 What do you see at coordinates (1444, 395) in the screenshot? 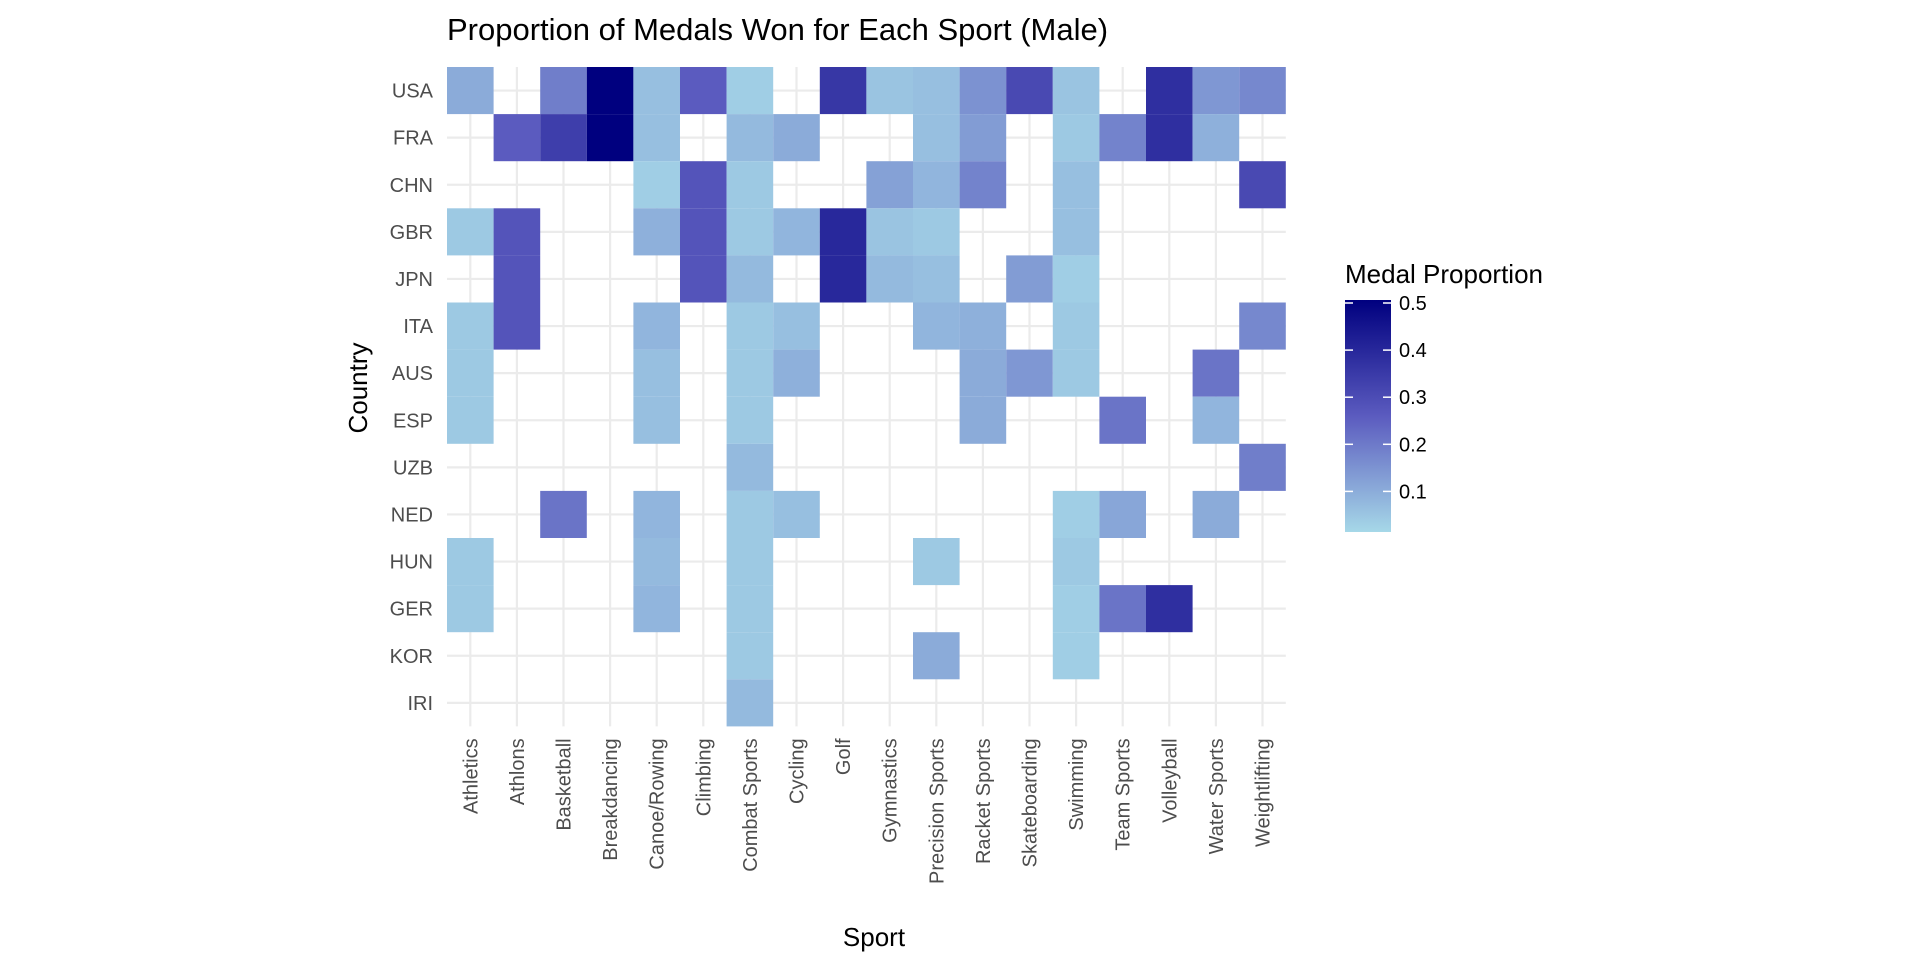
I see `color-legend: Medal Proportion 0.5 0.4 0.3 0.2 0.1` at bounding box center [1444, 395].